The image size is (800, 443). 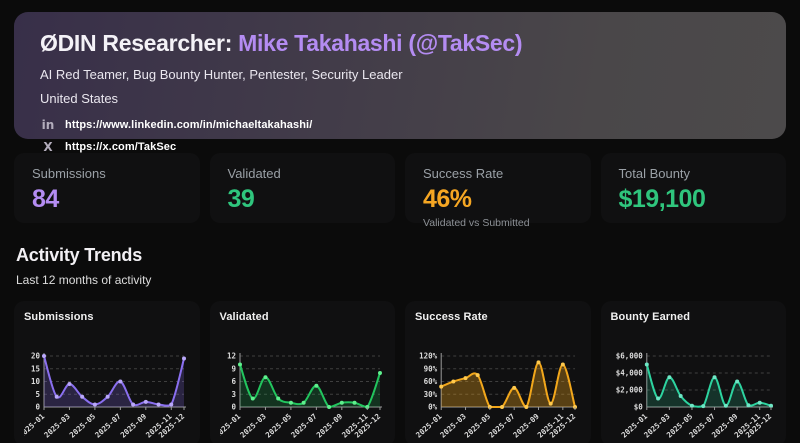 I want to click on svg-text: 15, so click(x=35, y=368).